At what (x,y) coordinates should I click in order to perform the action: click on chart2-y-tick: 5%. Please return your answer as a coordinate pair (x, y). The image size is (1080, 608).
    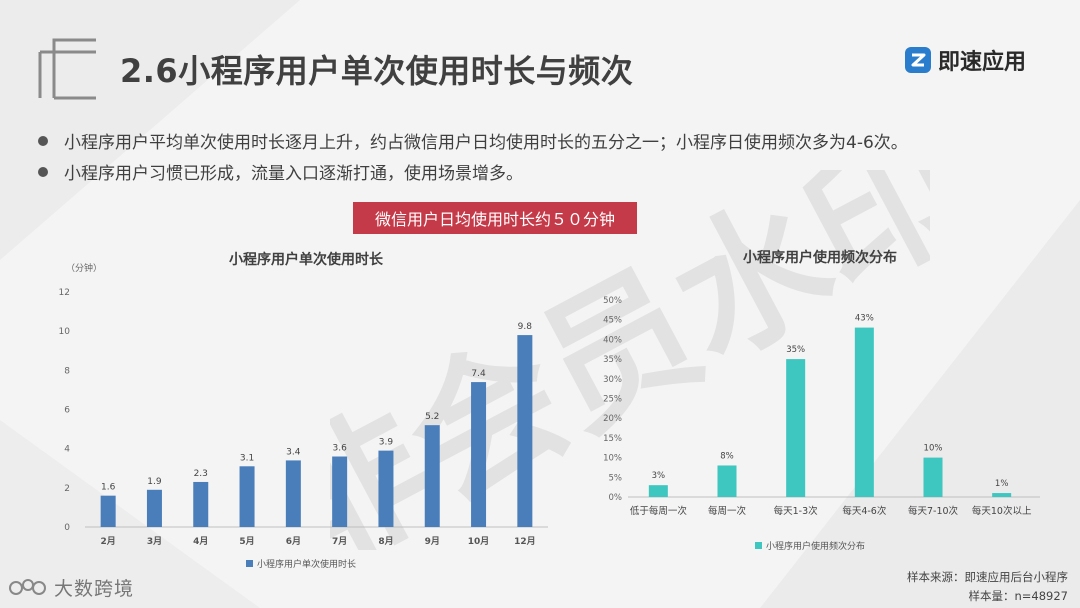
    Looking at the image, I should click on (616, 478).